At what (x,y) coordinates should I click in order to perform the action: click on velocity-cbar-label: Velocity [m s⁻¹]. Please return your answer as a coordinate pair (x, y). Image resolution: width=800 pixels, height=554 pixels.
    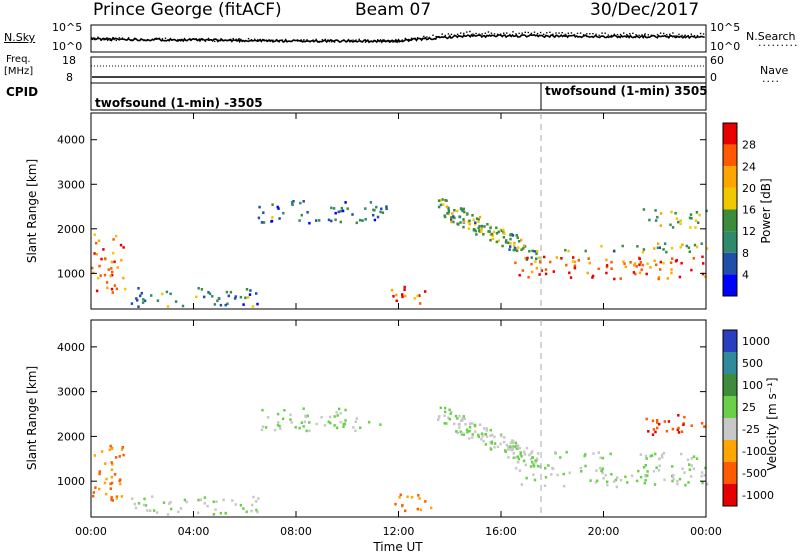
    Looking at the image, I should click on (772, 423).